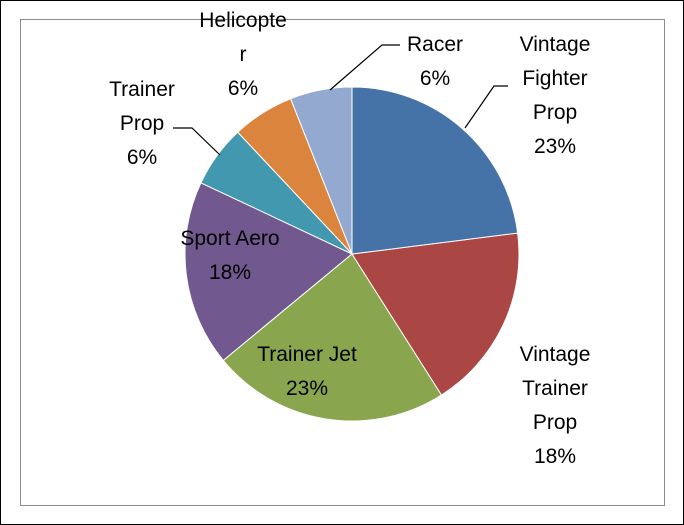 The height and width of the screenshot is (525, 684). What do you see at coordinates (243, 37) in the screenshot?
I see `label-name: Helicopter` at bounding box center [243, 37].